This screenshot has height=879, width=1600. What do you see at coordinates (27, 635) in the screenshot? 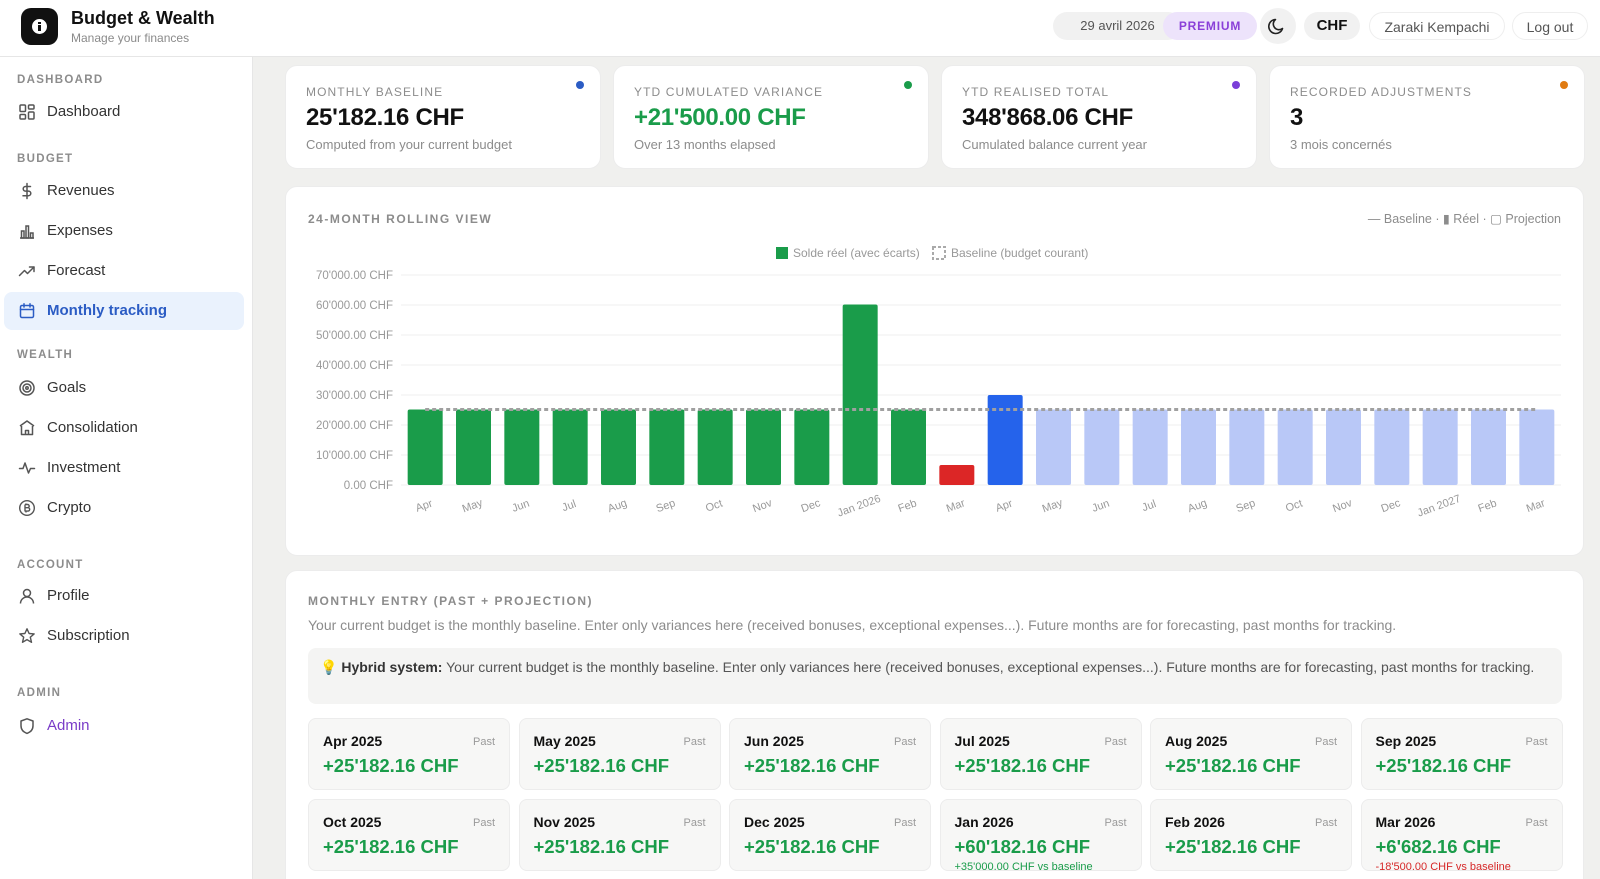
I see `star-icon` at bounding box center [27, 635].